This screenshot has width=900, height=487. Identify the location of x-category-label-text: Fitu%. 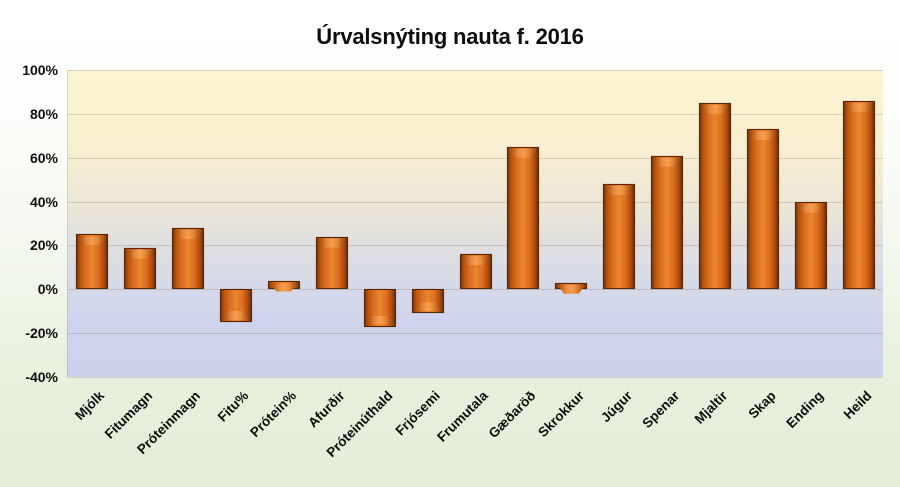
(233, 406).